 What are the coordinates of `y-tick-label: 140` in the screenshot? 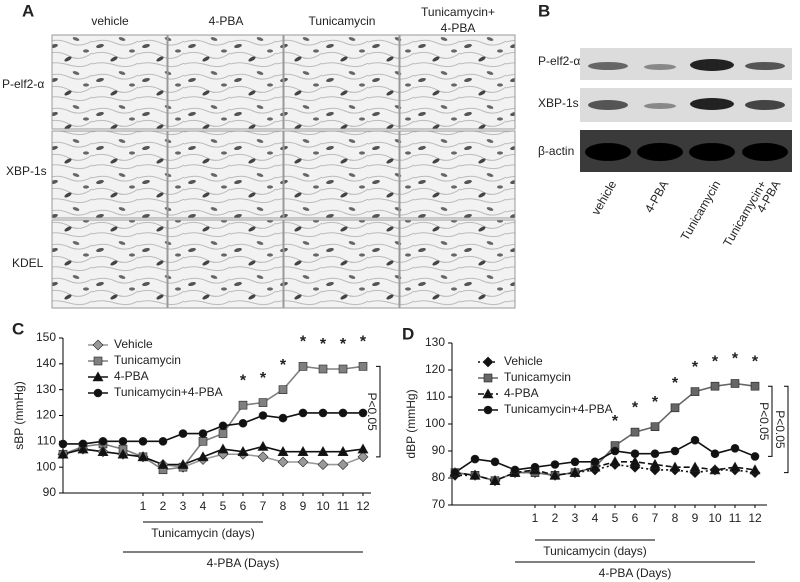 It's located at (46, 363).